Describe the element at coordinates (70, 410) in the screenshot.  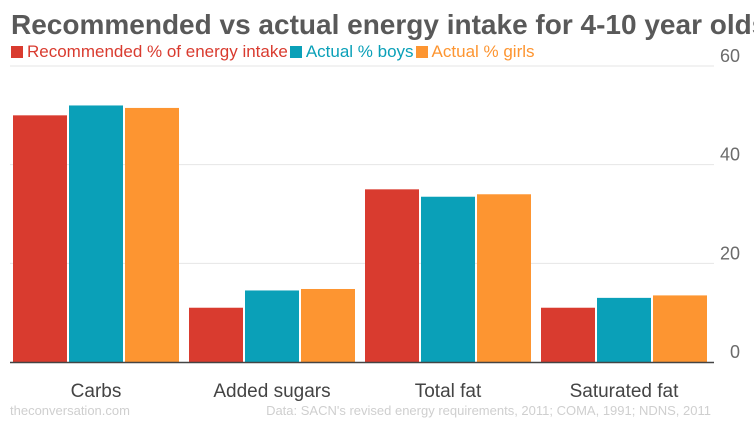
I see `footer-source: theconversation.com` at that location.